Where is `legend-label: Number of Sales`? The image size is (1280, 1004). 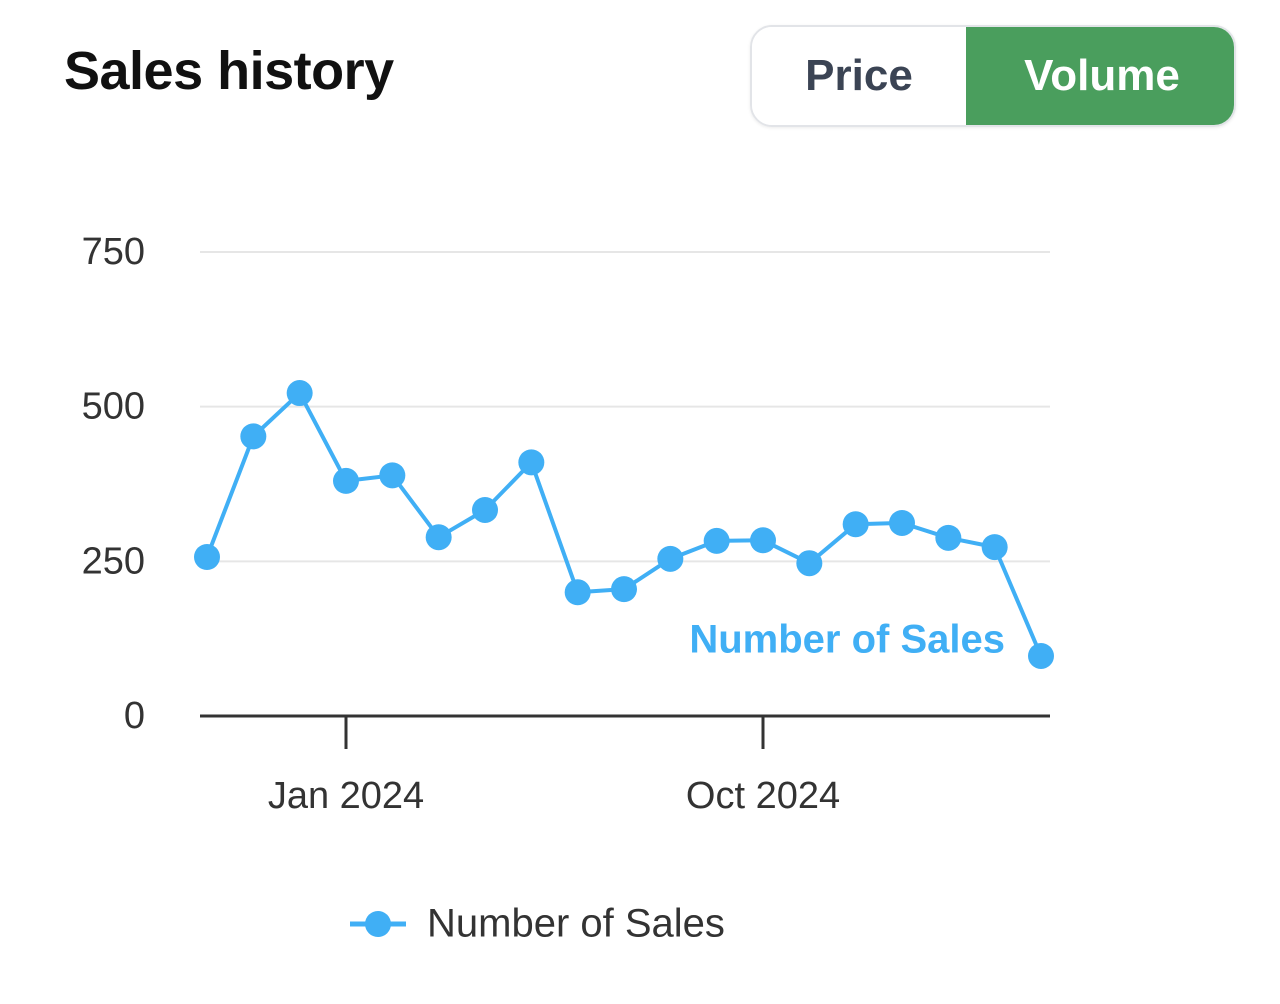
legend-label: Number of Sales is located at coordinates (576, 924).